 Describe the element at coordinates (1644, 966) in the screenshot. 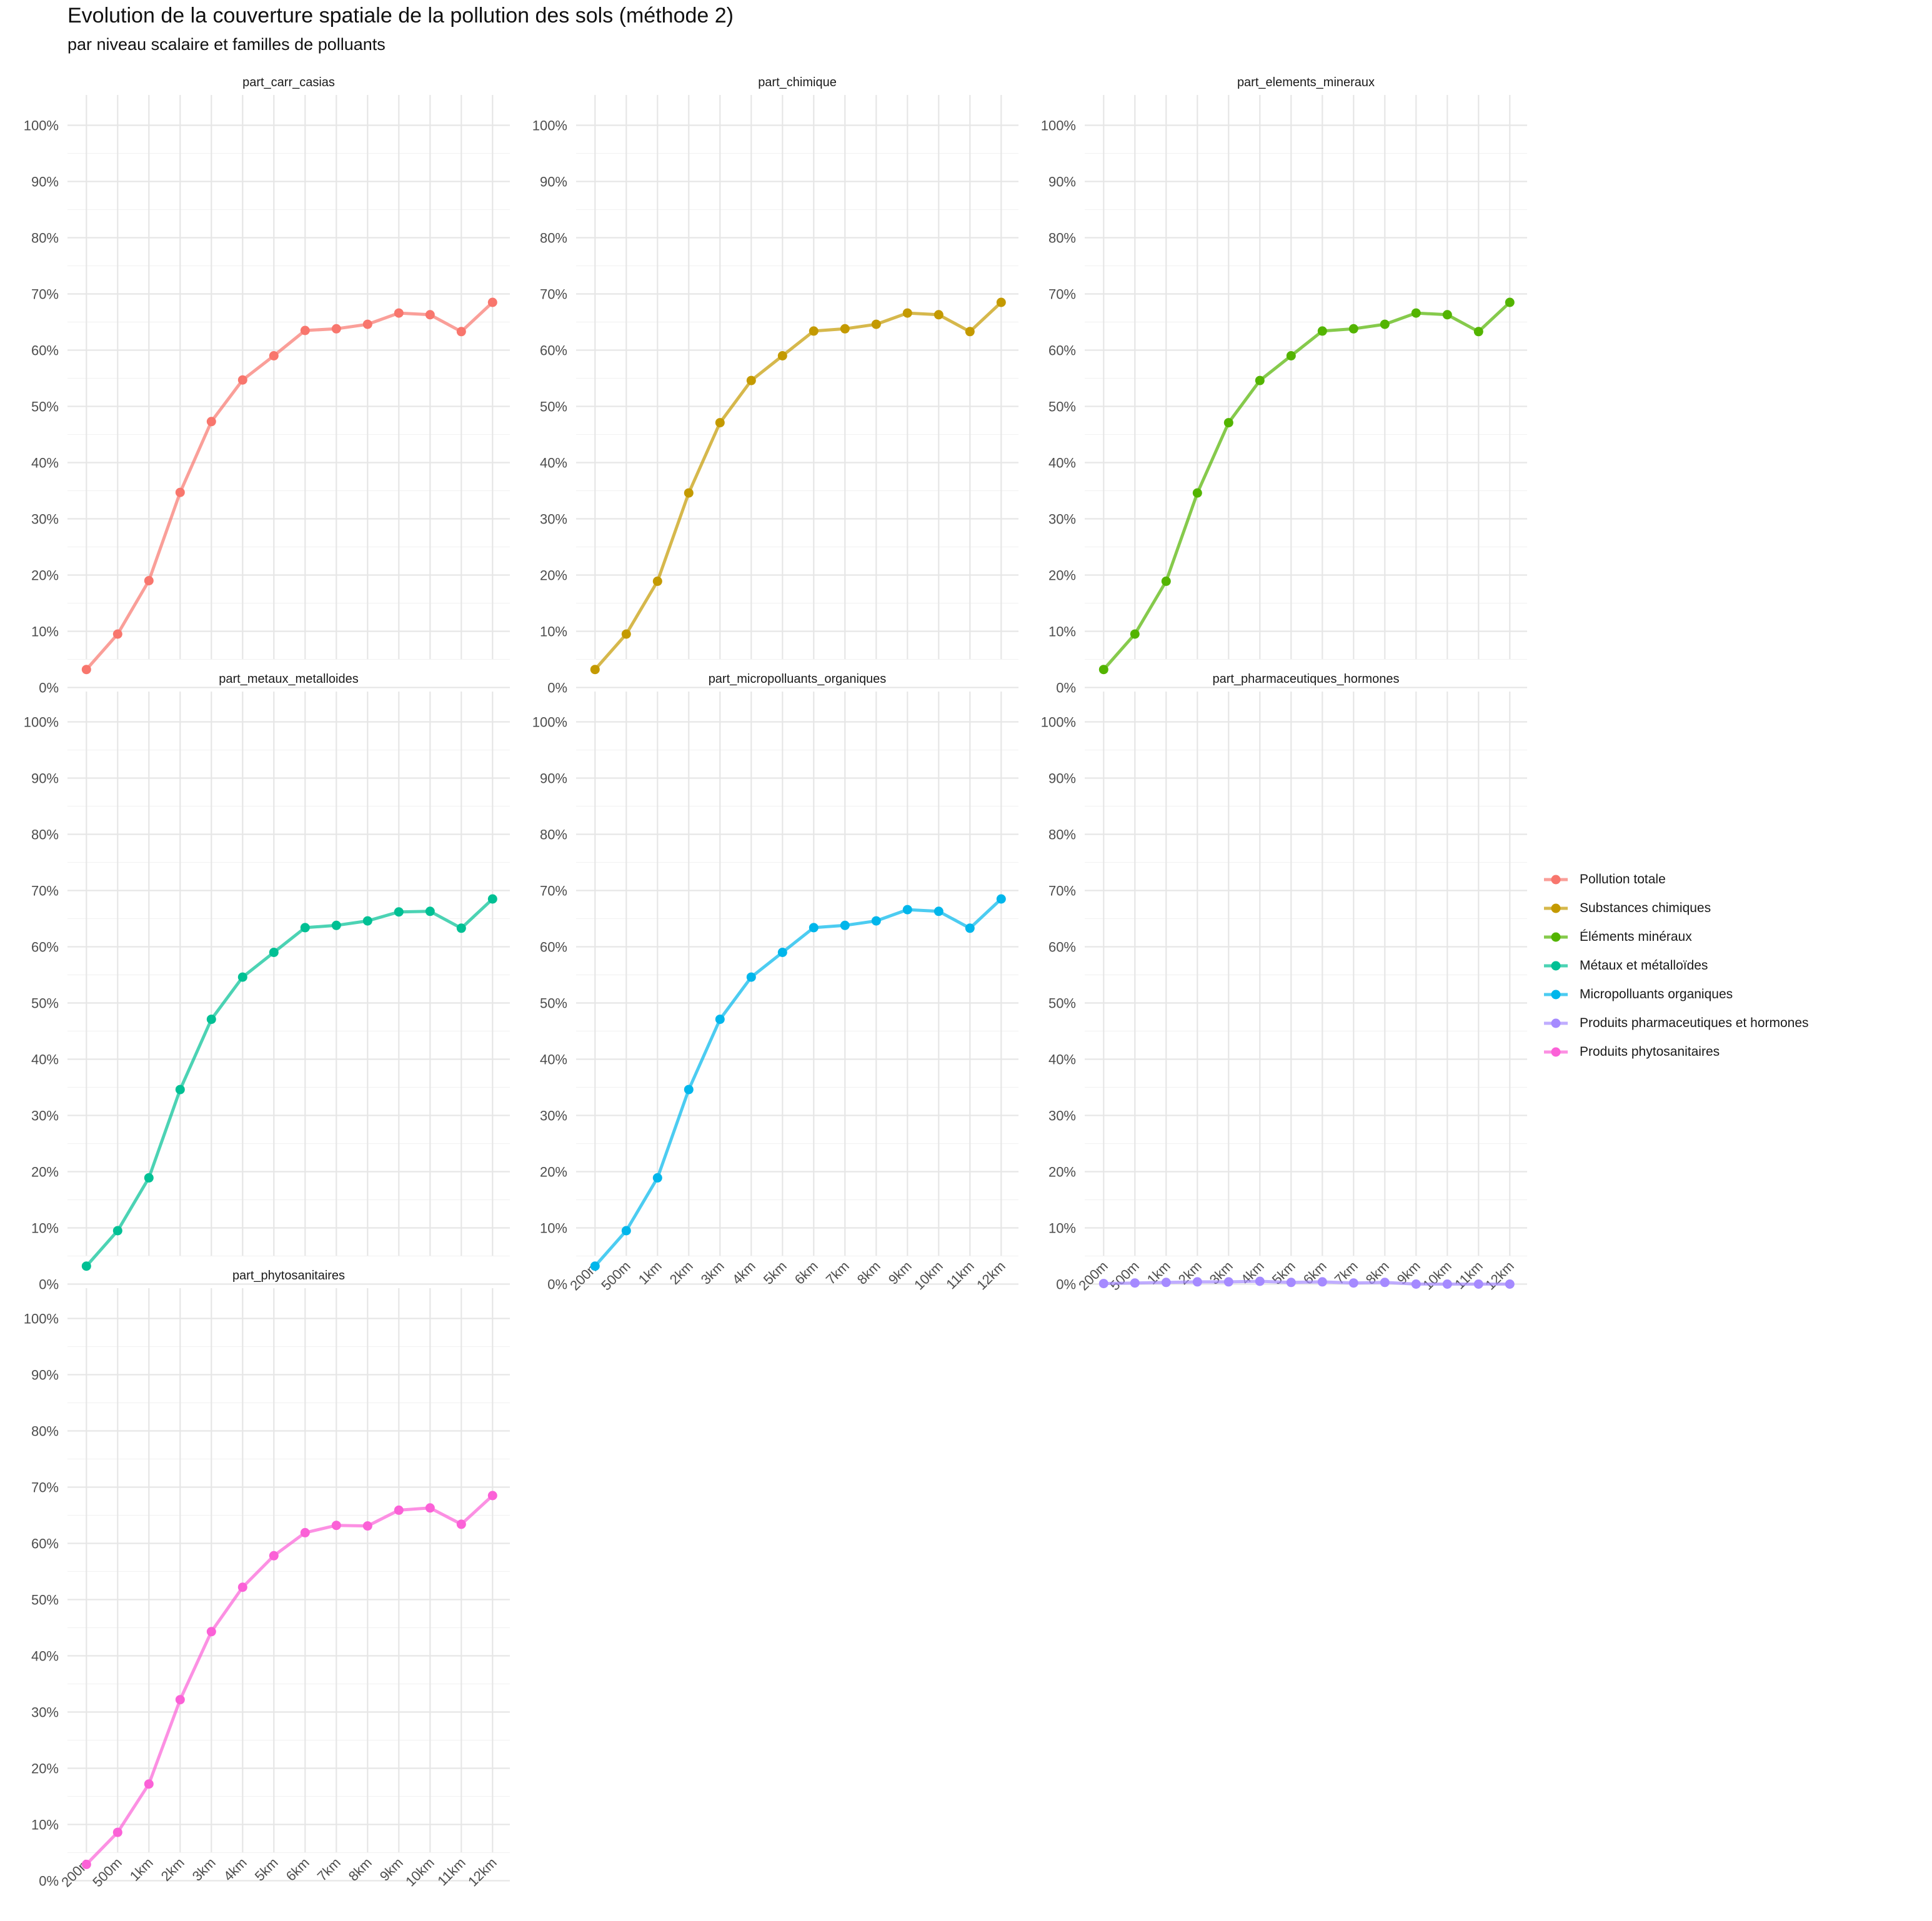

I see `legend-label: Métaux et métalloïdes` at that location.